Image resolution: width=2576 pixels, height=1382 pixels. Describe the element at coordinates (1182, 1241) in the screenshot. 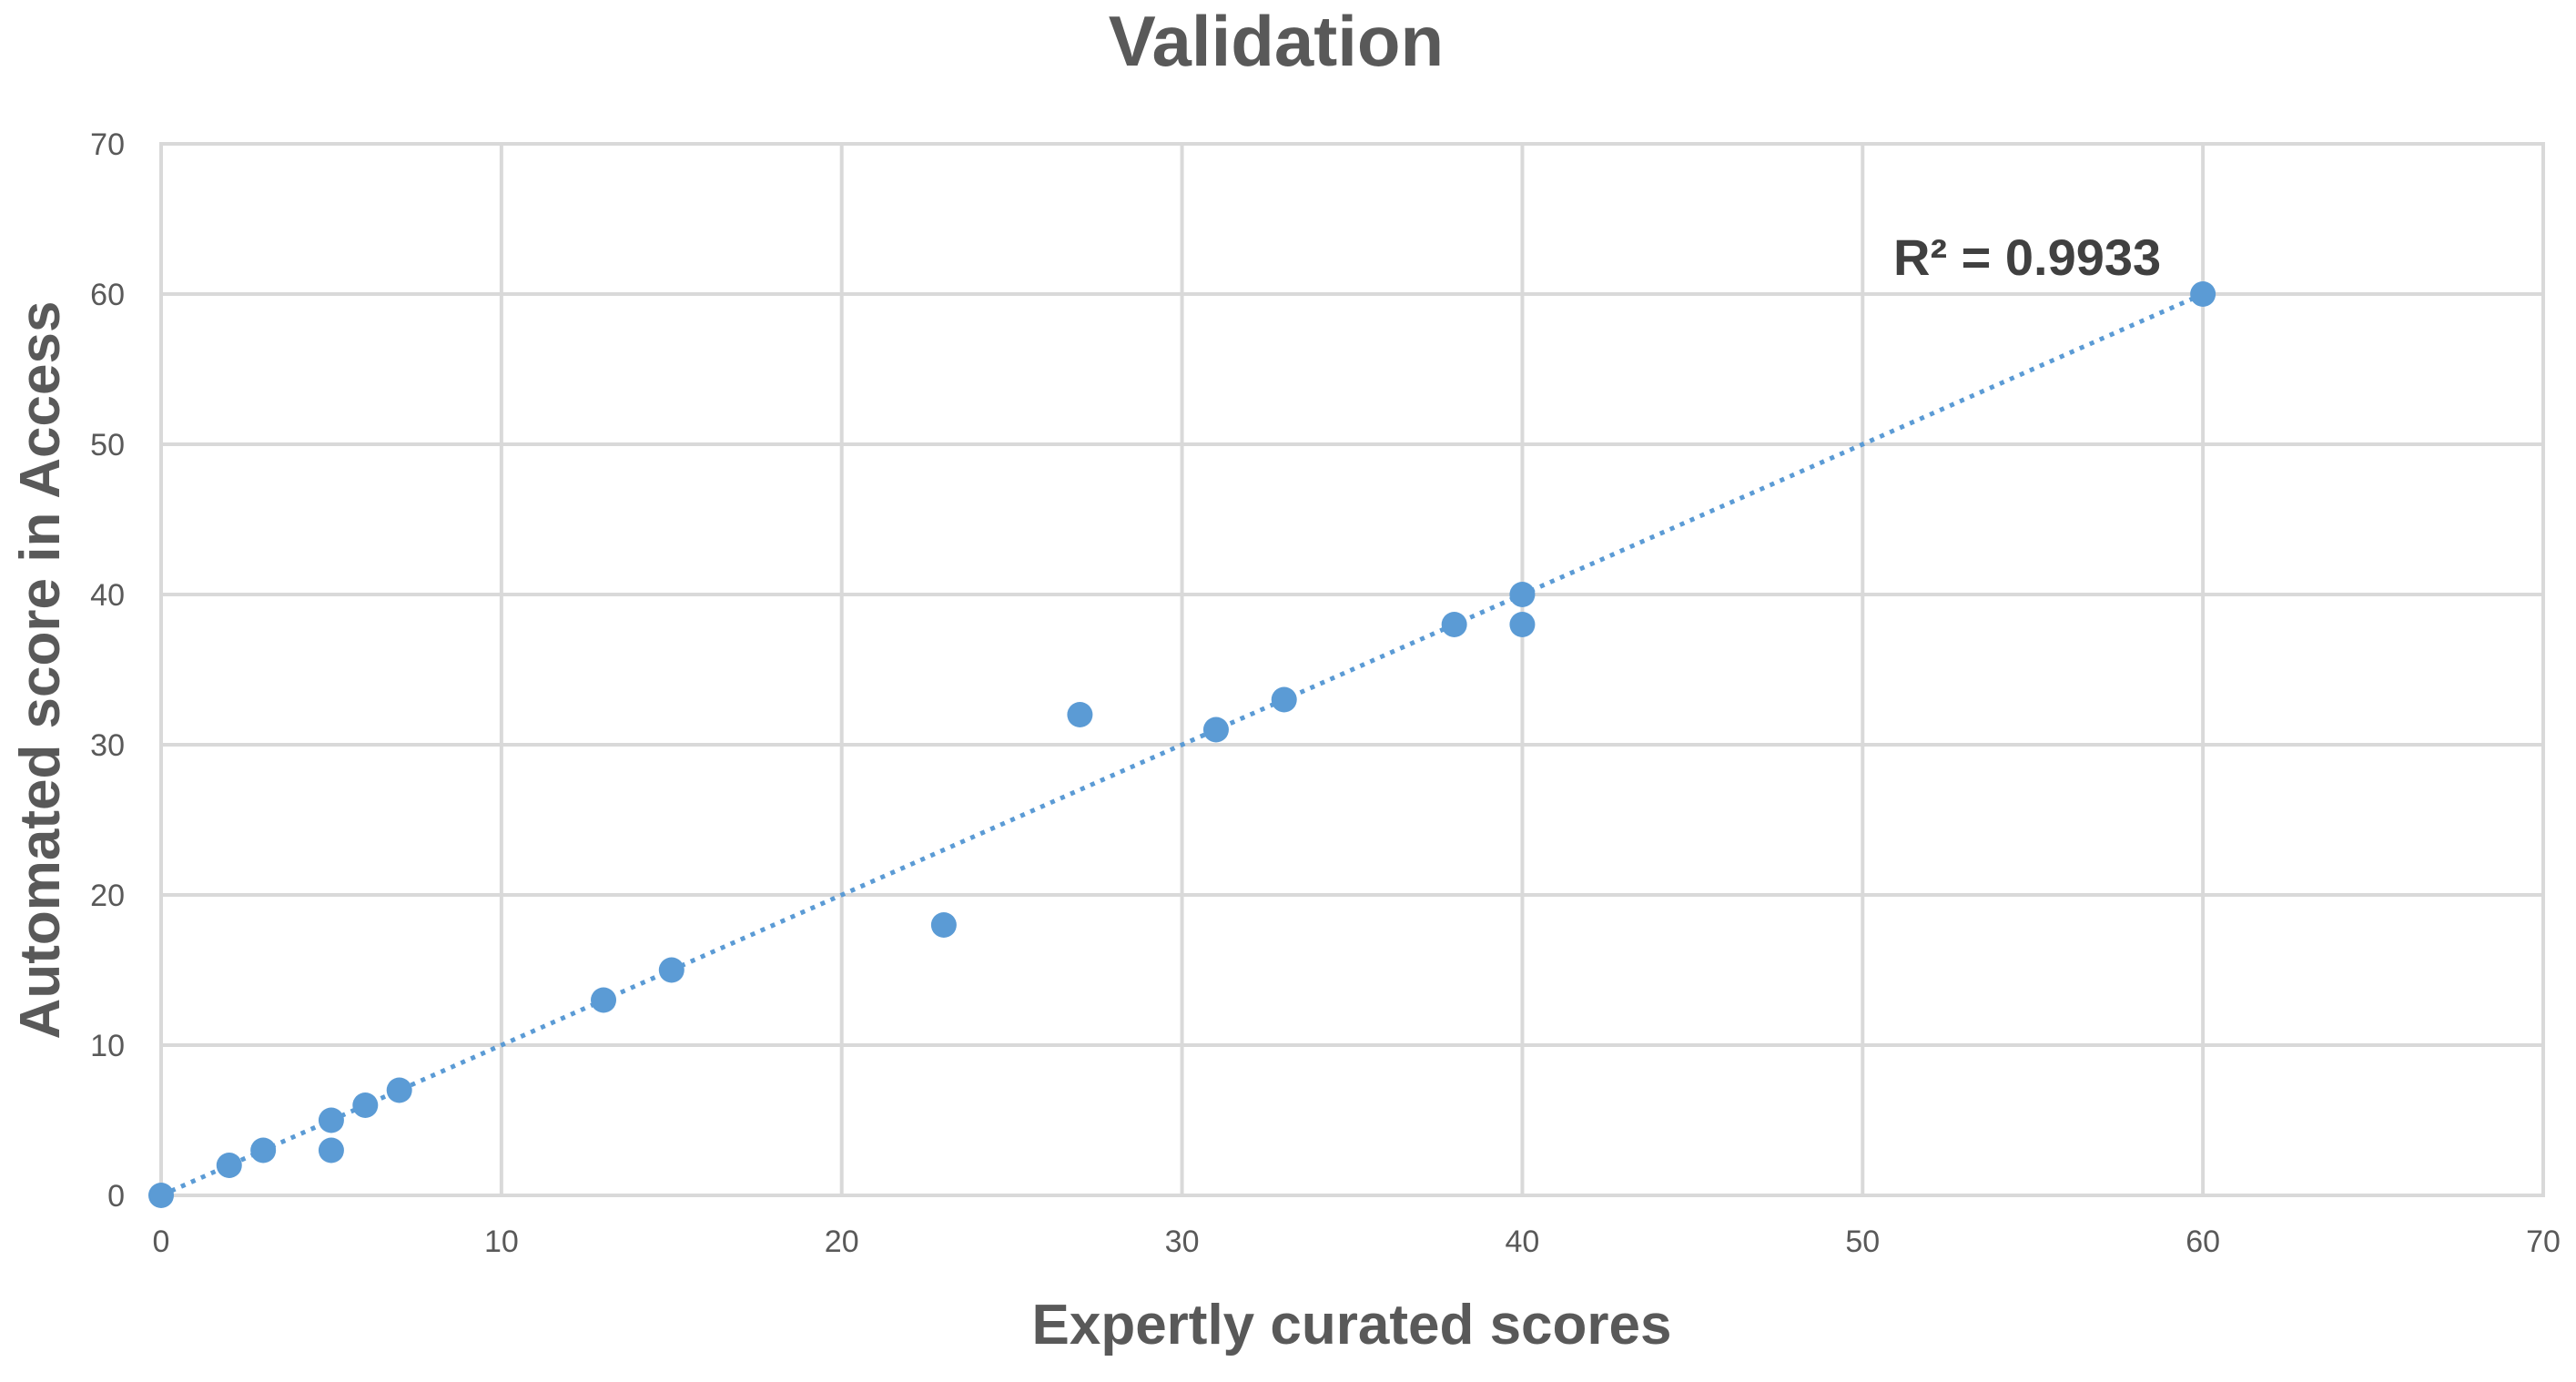

I see `x-tick-label: 30` at that location.